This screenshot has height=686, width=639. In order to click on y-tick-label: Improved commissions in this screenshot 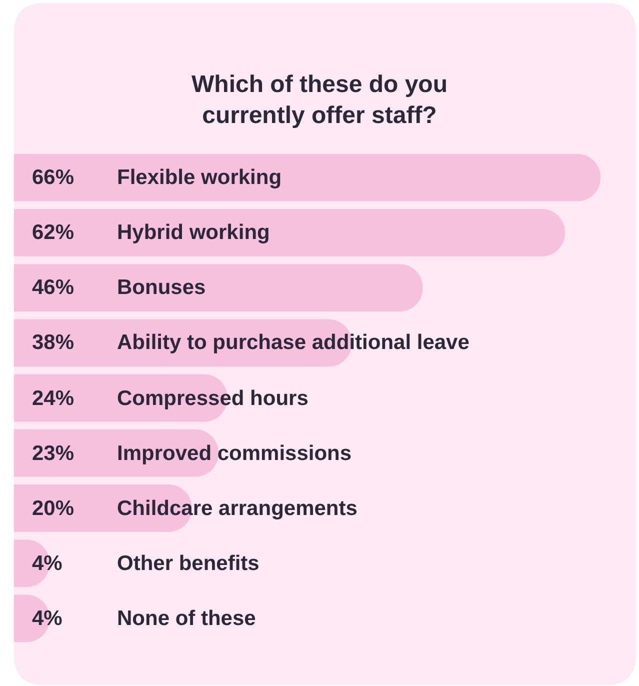, I will do `click(234, 453)`.